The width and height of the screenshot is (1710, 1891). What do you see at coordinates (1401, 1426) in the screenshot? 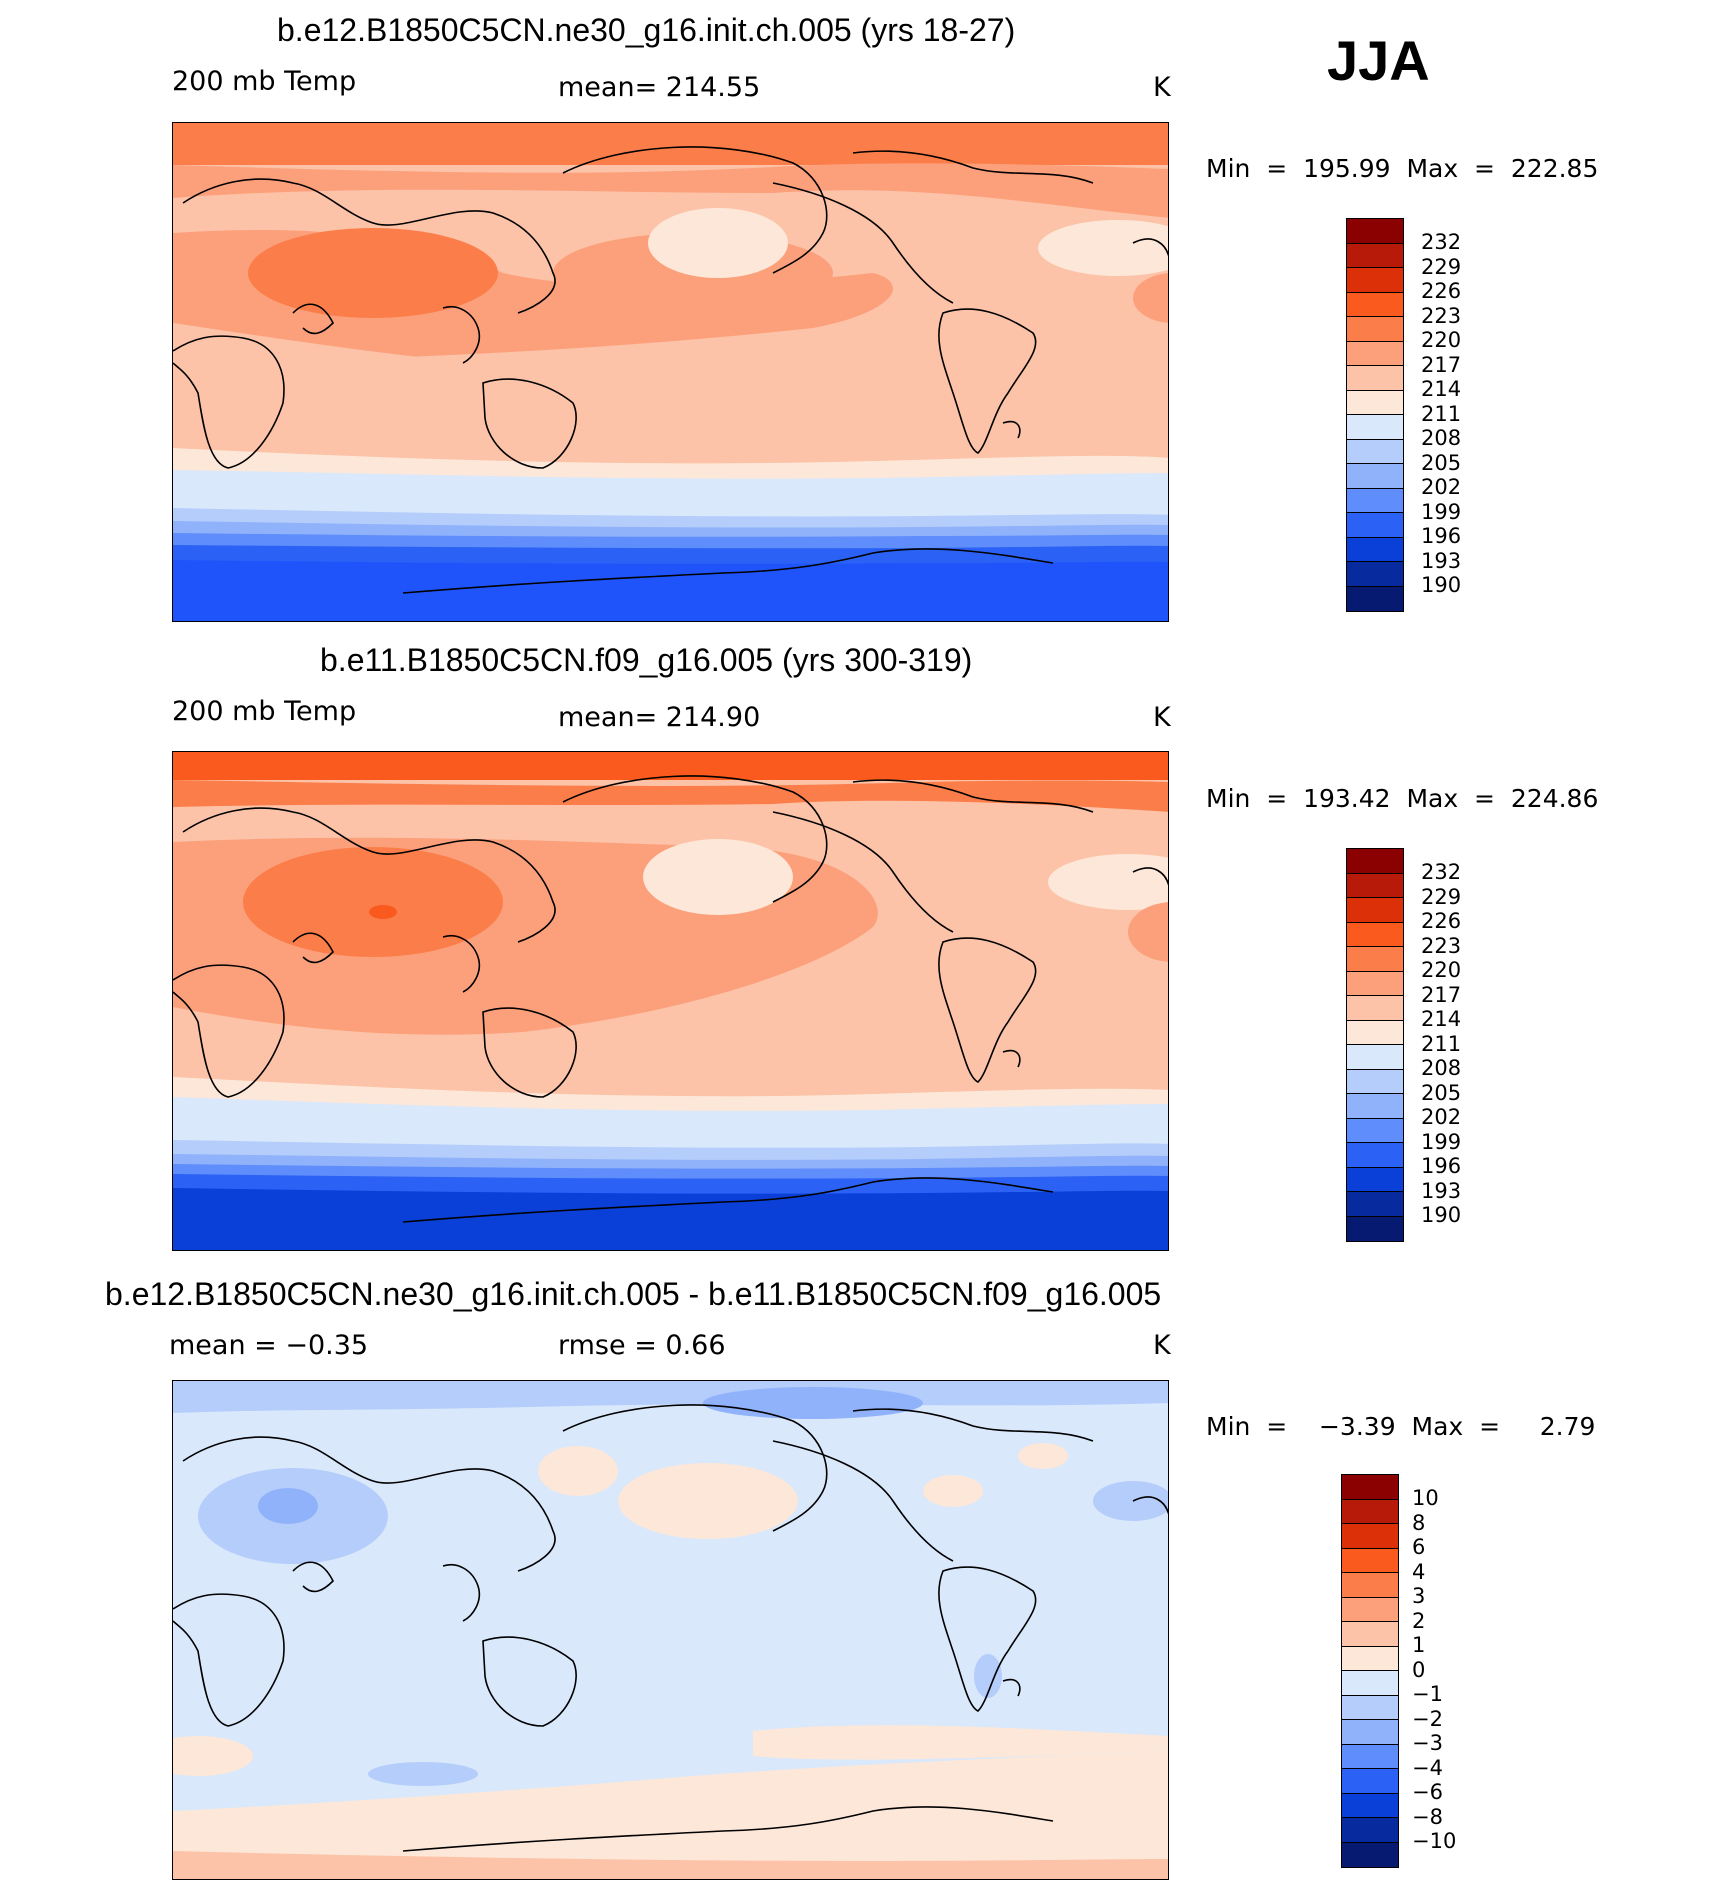
I see `panel-3-min-max: Min = −3.39 Max = 2.79` at bounding box center [1401, 1426].